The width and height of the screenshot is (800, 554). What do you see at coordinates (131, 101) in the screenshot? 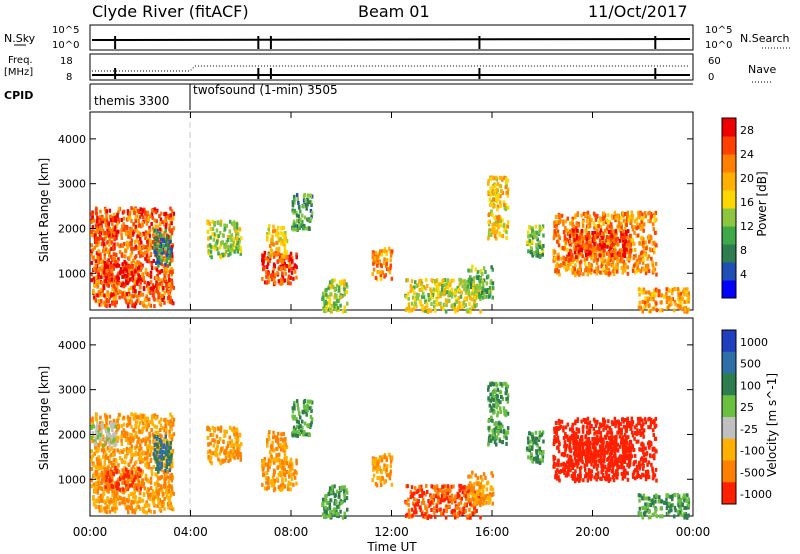
I see `cpid-segment-themis: themis 3300` at bounding box center [131, 101].